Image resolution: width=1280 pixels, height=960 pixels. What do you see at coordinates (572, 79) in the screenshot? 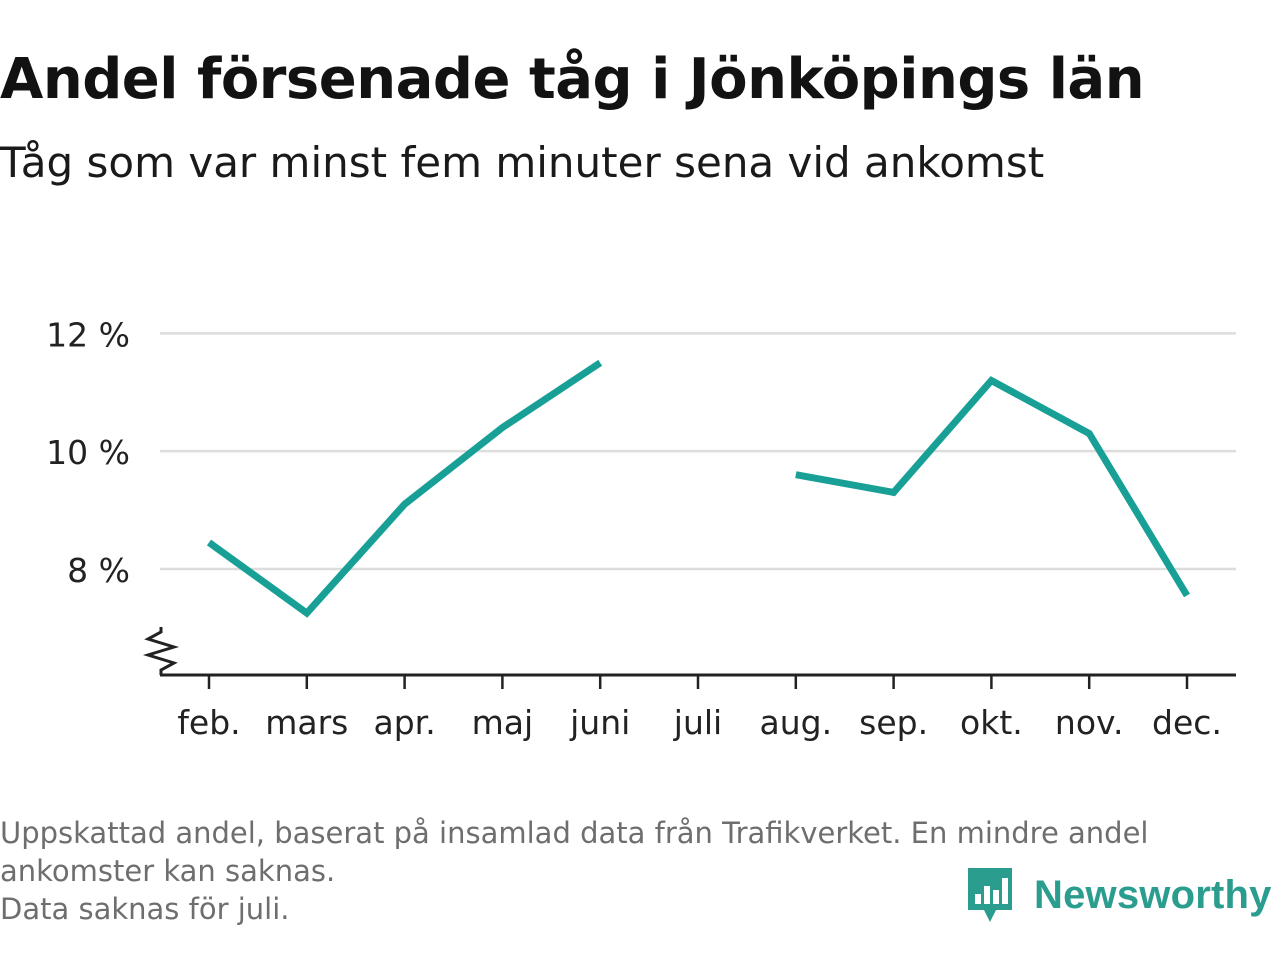
I see `chart-title: Andel försenade tåg i Jönköpings län` at bounding box center [572, 79].